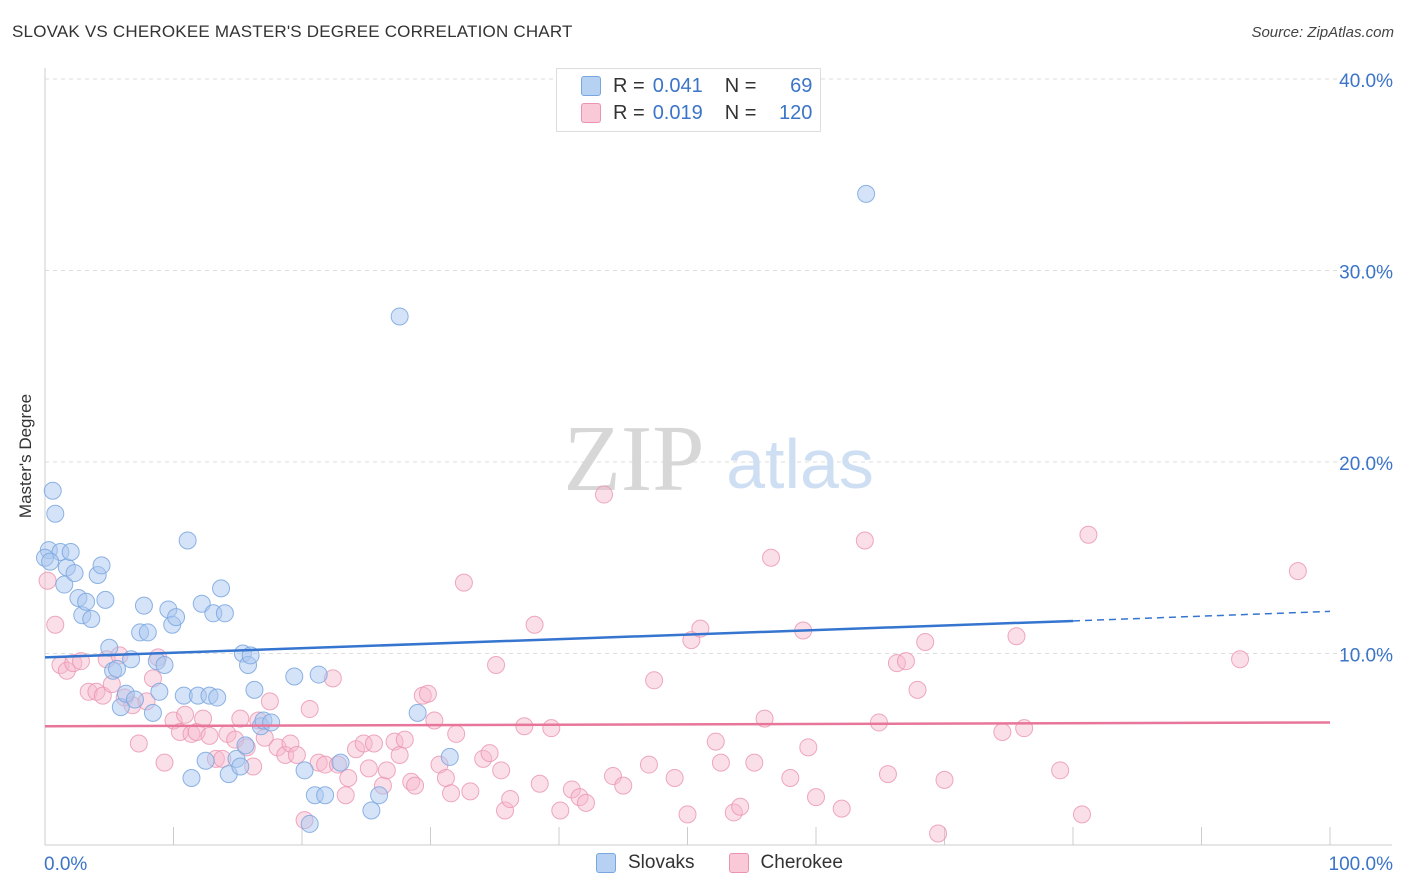 This screenshot has width=1406, height=892. Describe the element at coordinates (591, 86) in the screenshot. I see `slovaks-swatch` at that location.